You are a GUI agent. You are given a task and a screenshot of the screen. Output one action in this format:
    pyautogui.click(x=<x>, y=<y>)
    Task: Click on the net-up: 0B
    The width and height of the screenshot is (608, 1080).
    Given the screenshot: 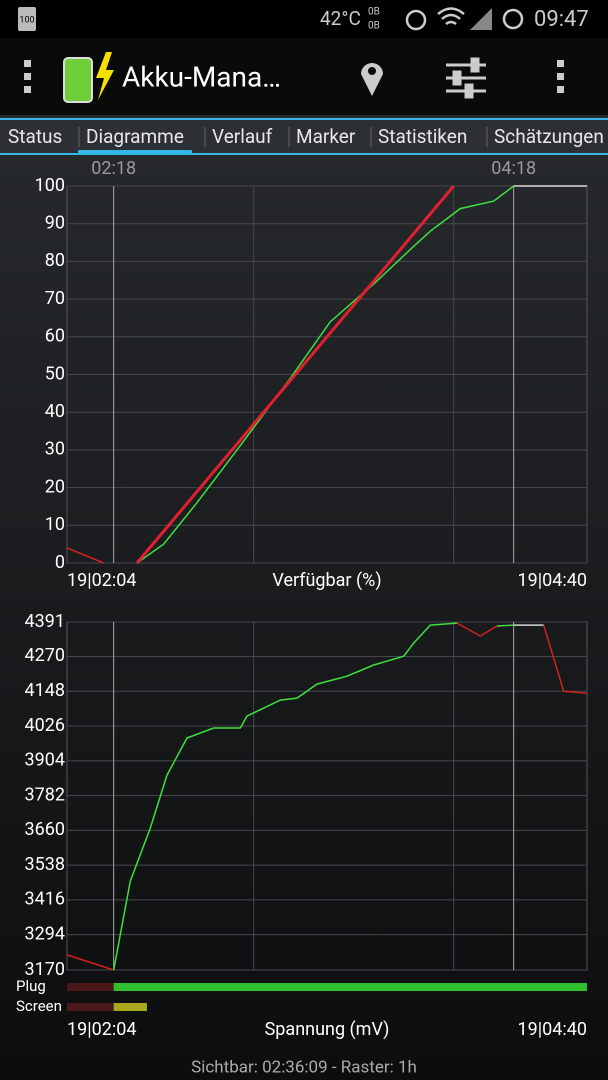 What is the action you would take?
    pyautogui.click(x=374, y=12)
    